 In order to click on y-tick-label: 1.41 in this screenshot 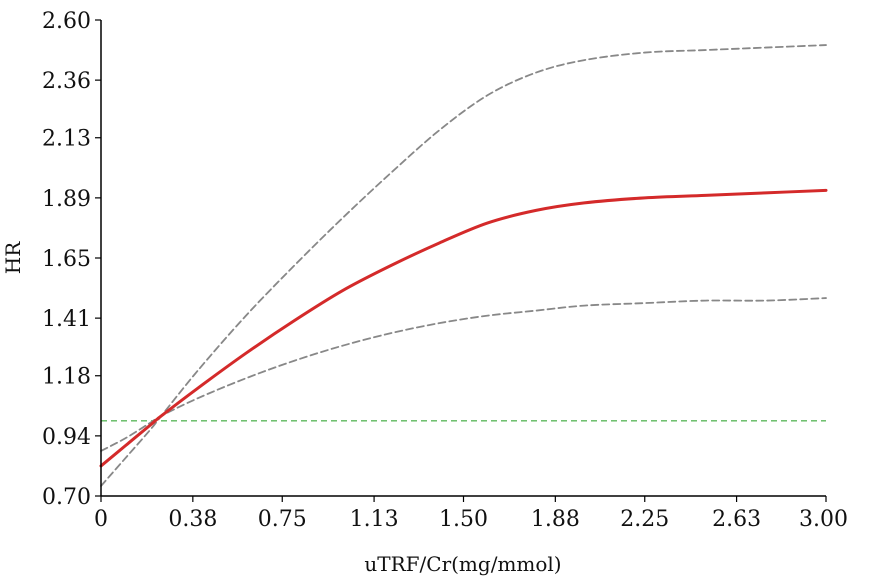, I will do `click(66, 319)`.